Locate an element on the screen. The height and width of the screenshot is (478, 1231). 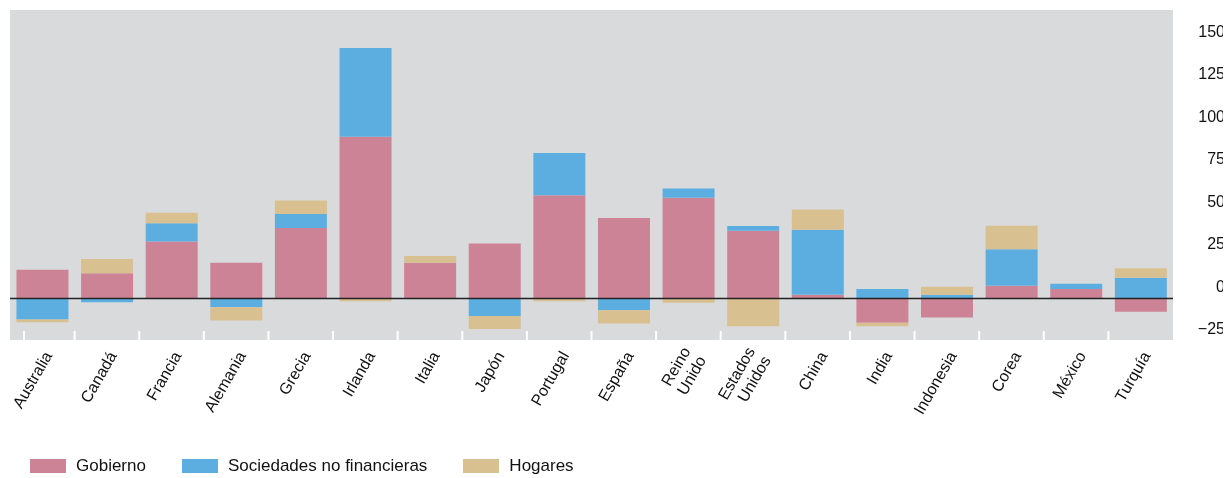
legend-label: Hogares is located at coordinates (541, 466).